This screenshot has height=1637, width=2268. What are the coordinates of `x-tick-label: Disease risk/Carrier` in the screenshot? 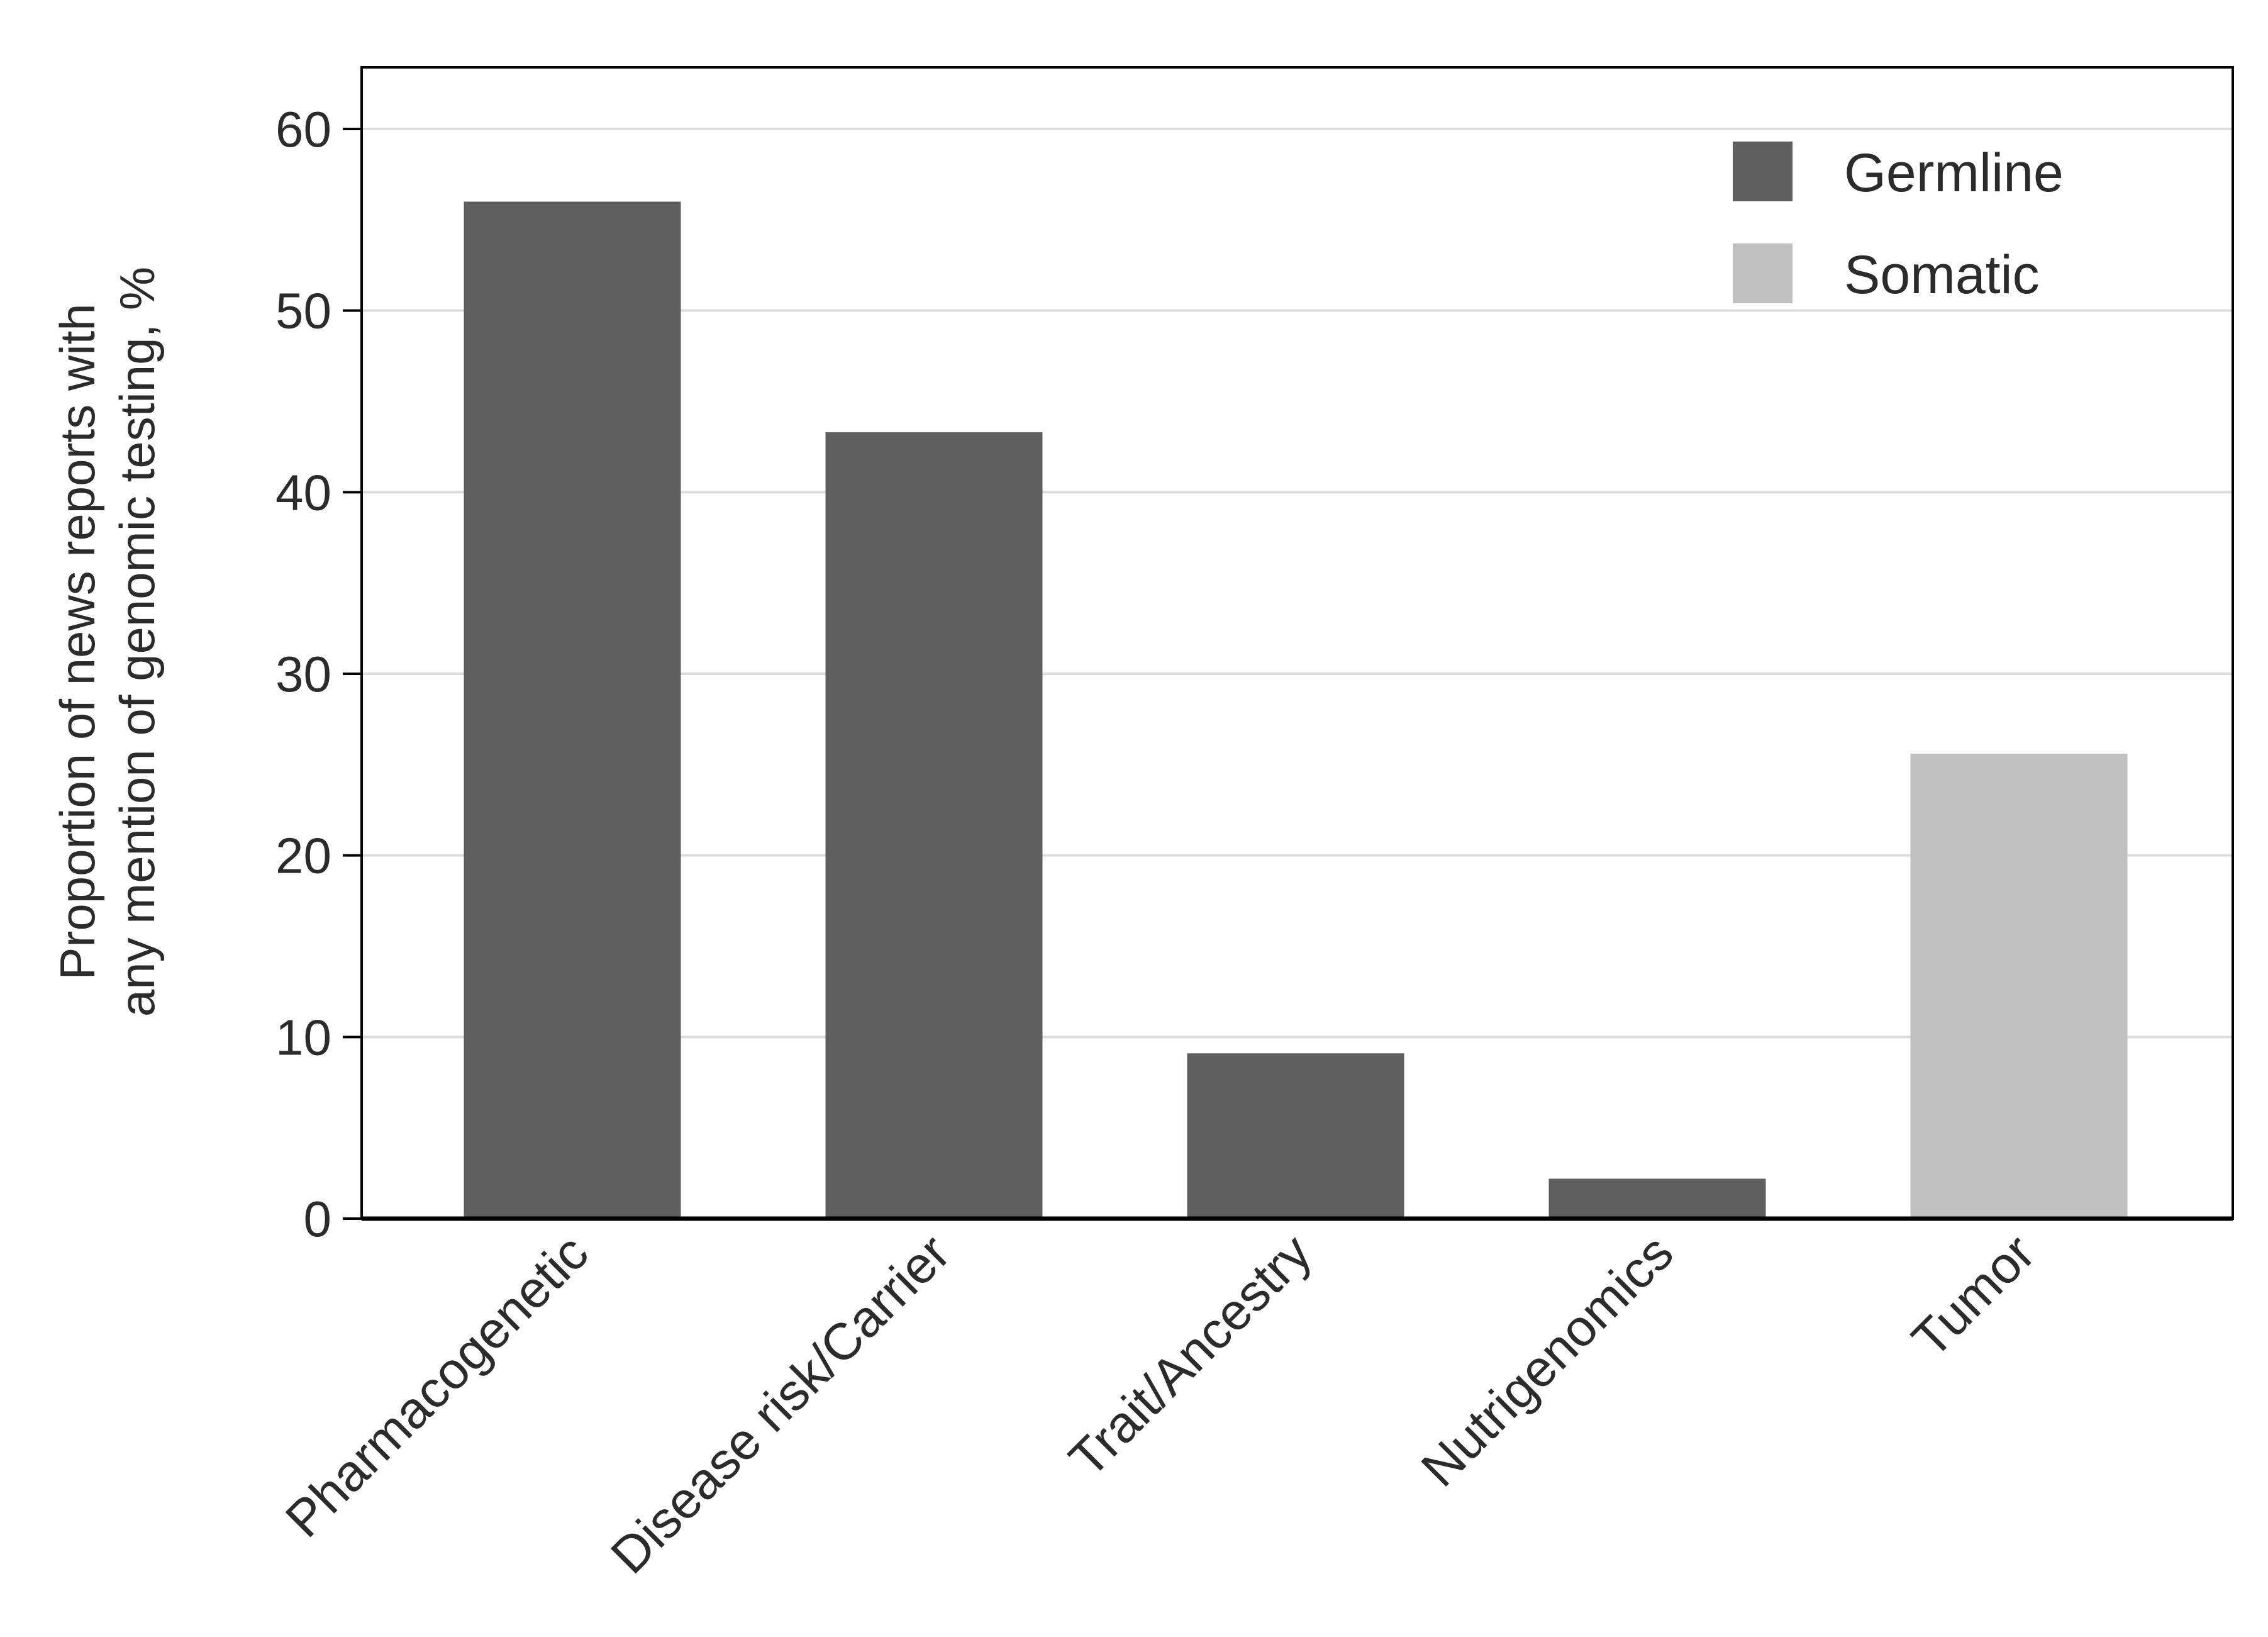 It's located at (780, 1404).